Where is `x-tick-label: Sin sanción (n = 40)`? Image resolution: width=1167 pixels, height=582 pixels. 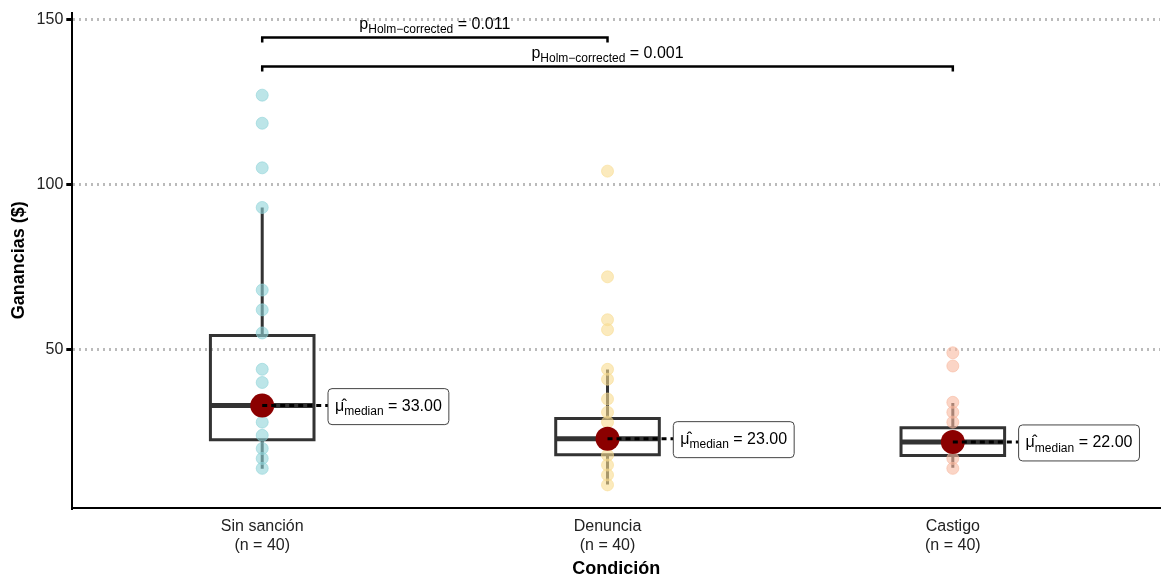
x-tick-label: Sin sanción (n = 40) is located at coordinates (262, 535).